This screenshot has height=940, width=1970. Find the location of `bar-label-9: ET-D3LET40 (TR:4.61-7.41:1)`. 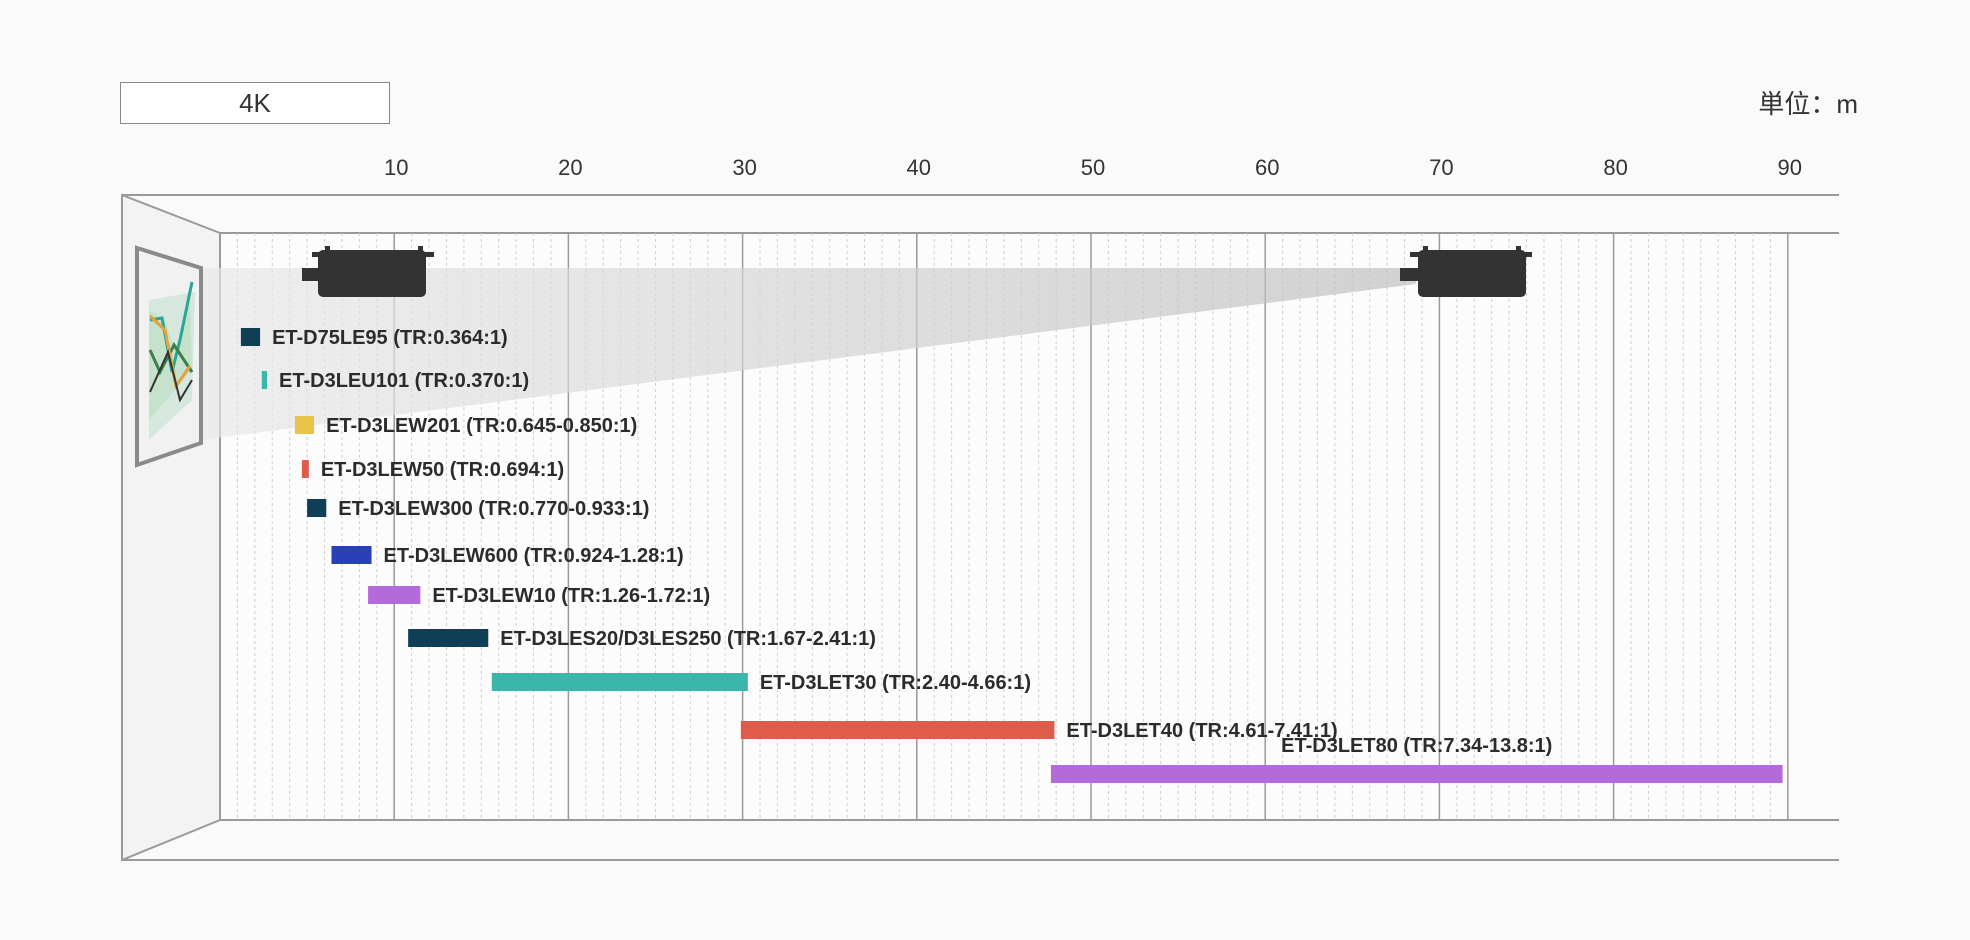

bar-label-9: ET-D3LET40 (TR:4.61-7.41:1) is located at coordinates (1201, 731).